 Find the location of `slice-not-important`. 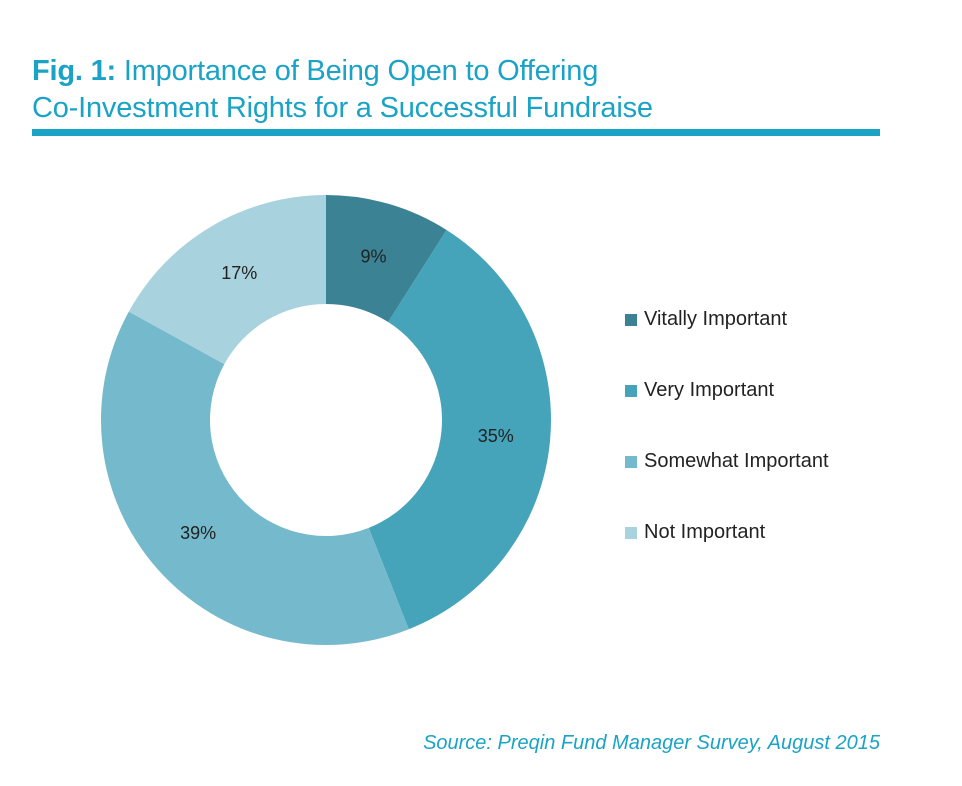

slice-not-important is located at coordinates (227, 280).